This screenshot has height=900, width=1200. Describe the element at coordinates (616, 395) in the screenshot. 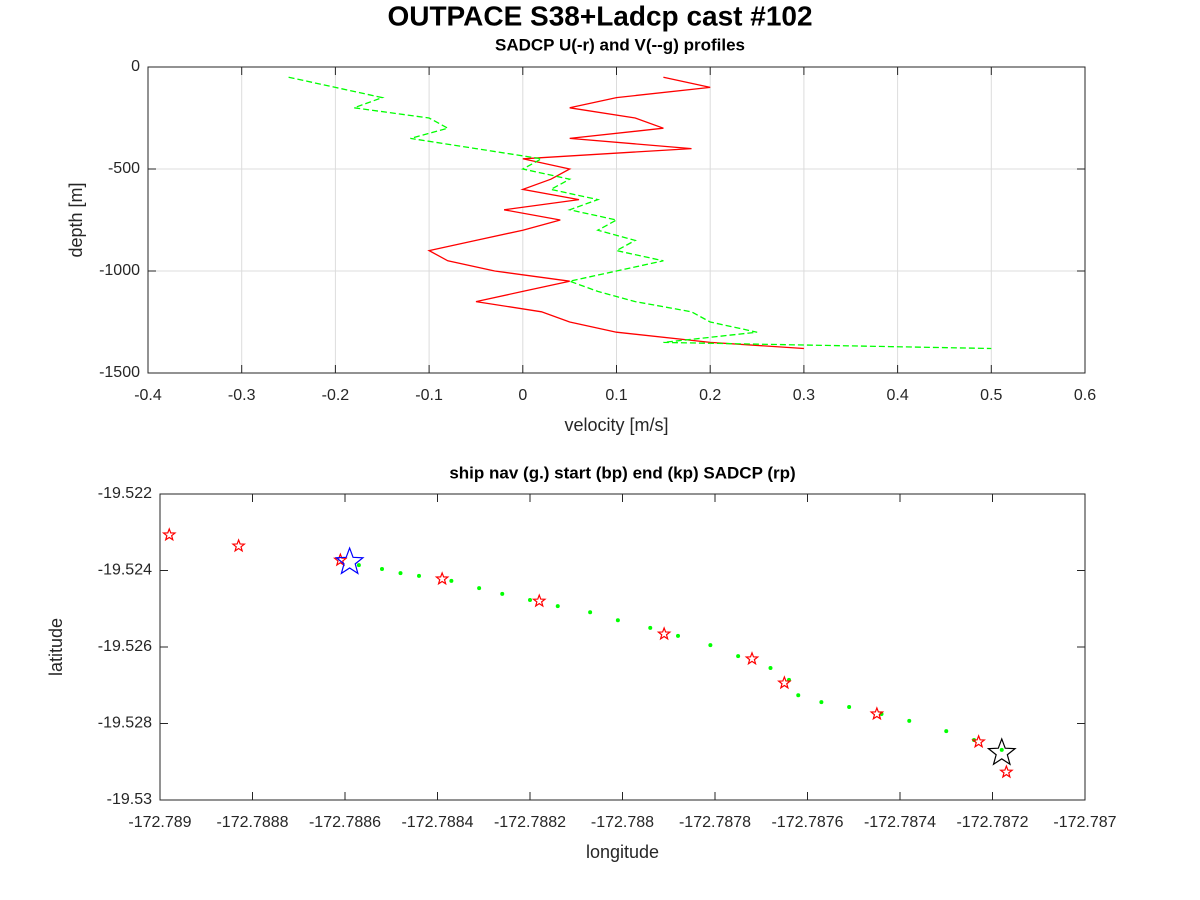

I see `x-tick-label: 0.1` at that location.